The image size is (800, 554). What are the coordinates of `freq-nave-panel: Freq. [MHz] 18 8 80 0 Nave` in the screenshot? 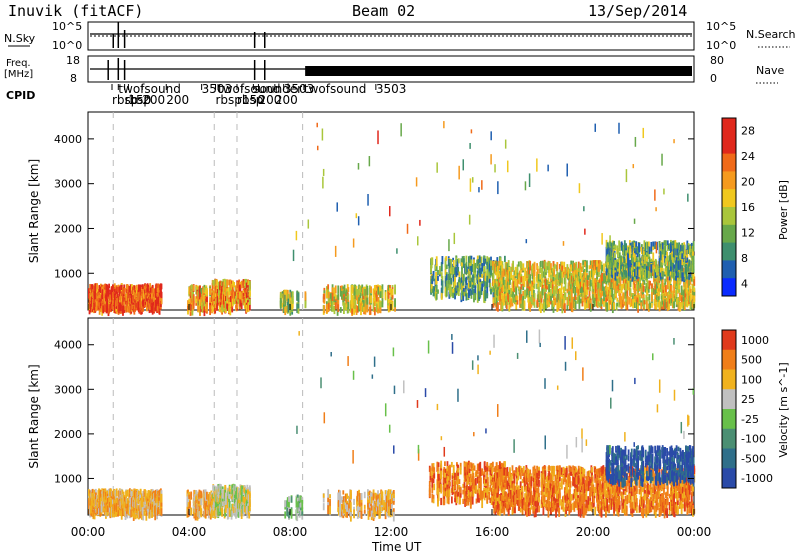 It's located at (394, 69).